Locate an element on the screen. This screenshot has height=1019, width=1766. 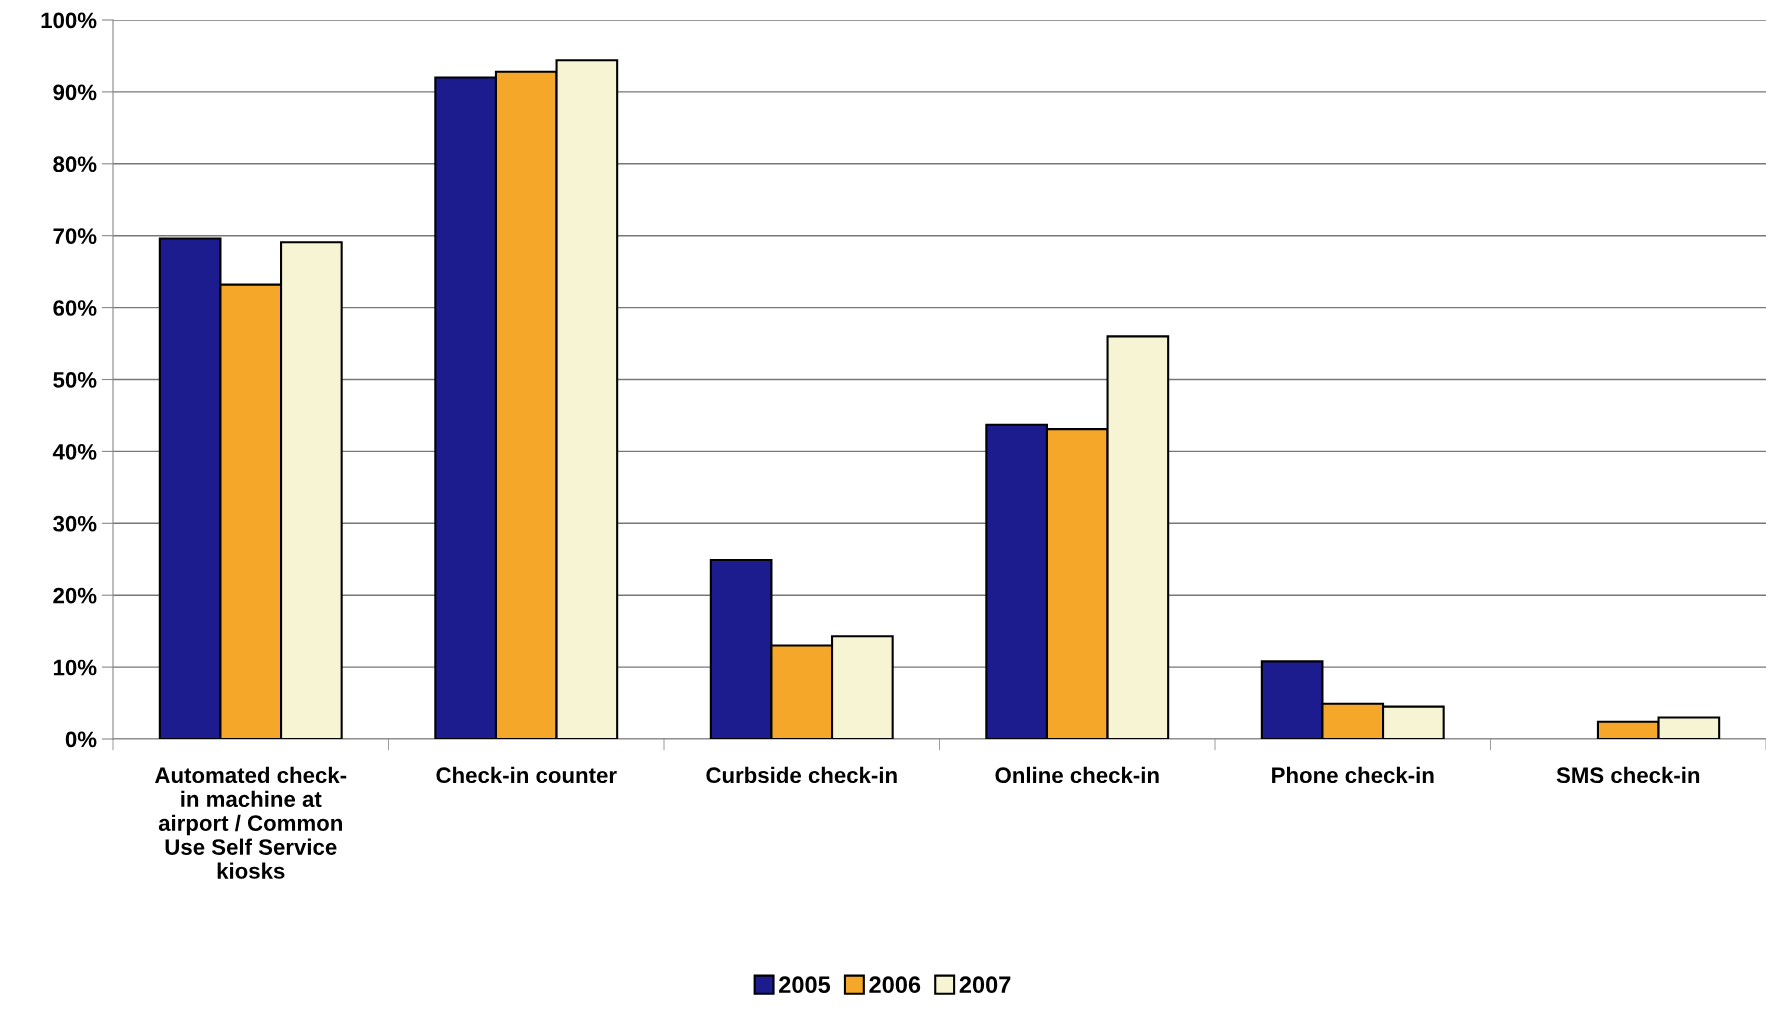
y-tick-label: 40% is located at coordinates (74, 451).